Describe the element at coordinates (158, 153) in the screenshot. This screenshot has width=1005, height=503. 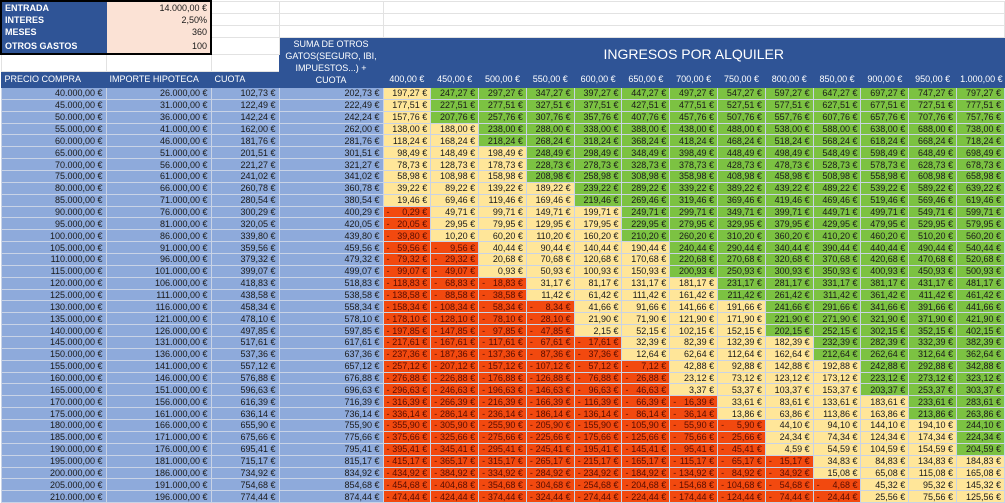
I see `hipoteca-cell: 51.000,00 €` at that location.